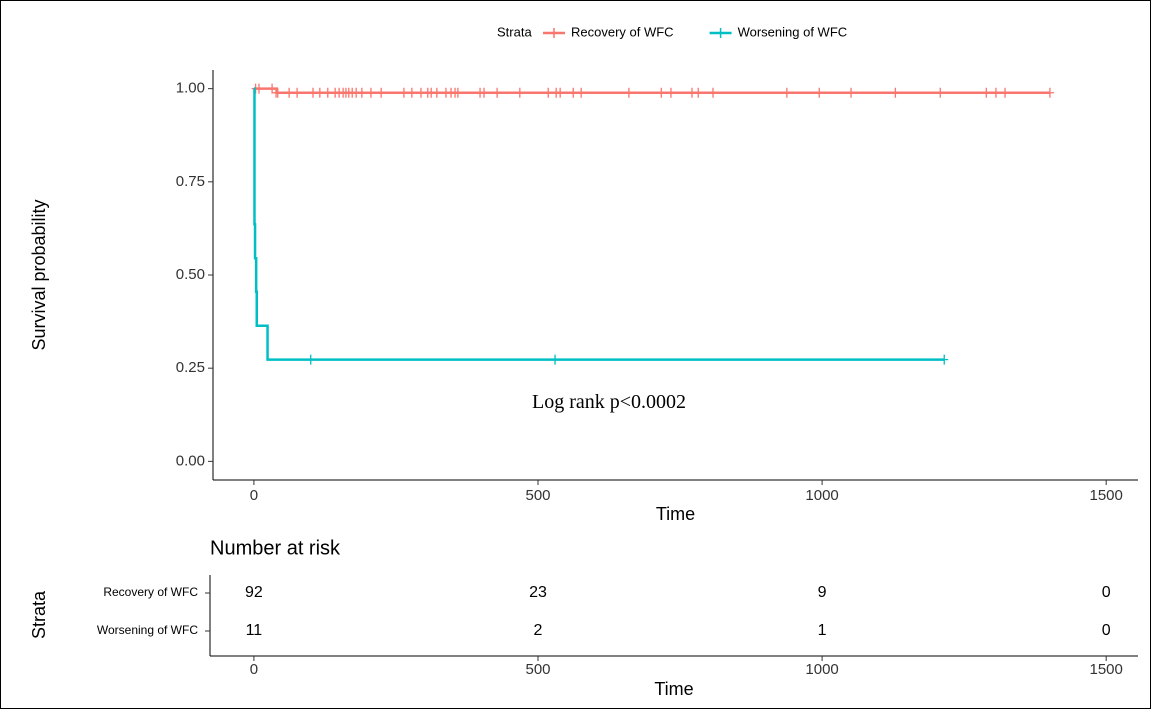 The height and width of the screenshot is (709, 1151). Describe the element at coordinates (822, 630) in the screenshot. I see `risk-count: 1` at that location.